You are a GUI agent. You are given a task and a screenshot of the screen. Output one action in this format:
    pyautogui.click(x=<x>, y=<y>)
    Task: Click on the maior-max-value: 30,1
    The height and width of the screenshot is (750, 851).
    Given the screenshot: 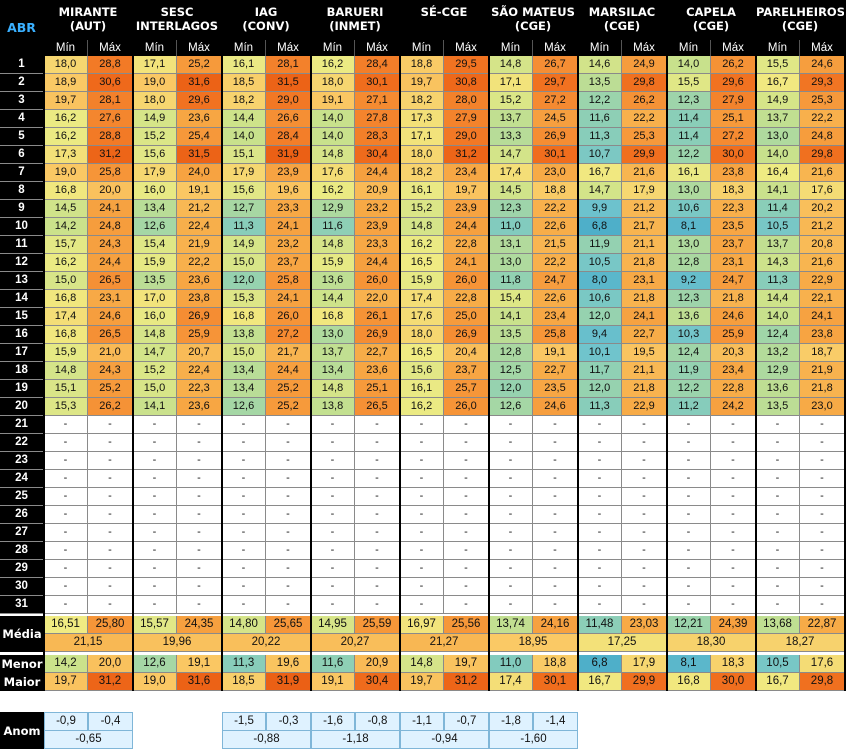 What is the action you would take?
    pyautogui.click(x=555, y=682)
    